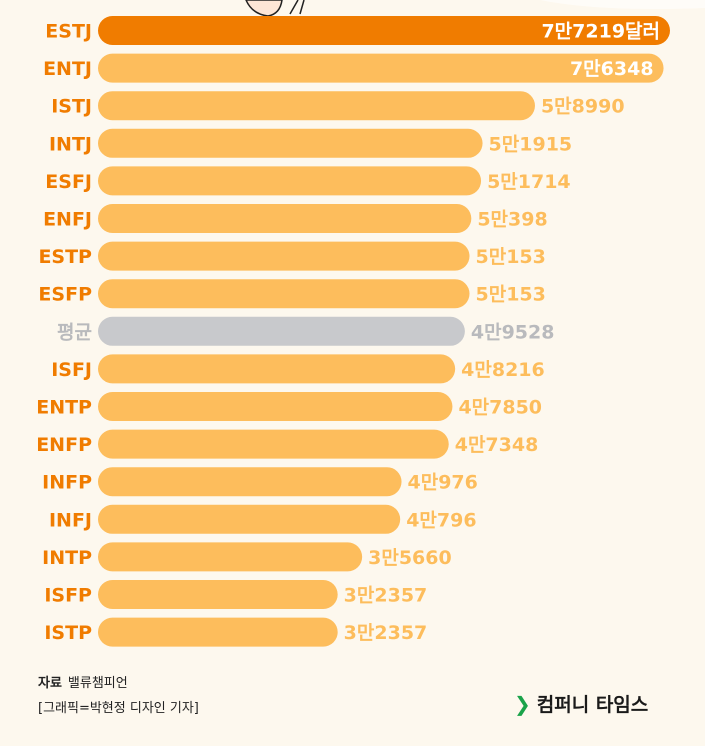 The width and height of the screenshot is (705, 746). I want to click on category-label: ENFP, so click(64, 445).